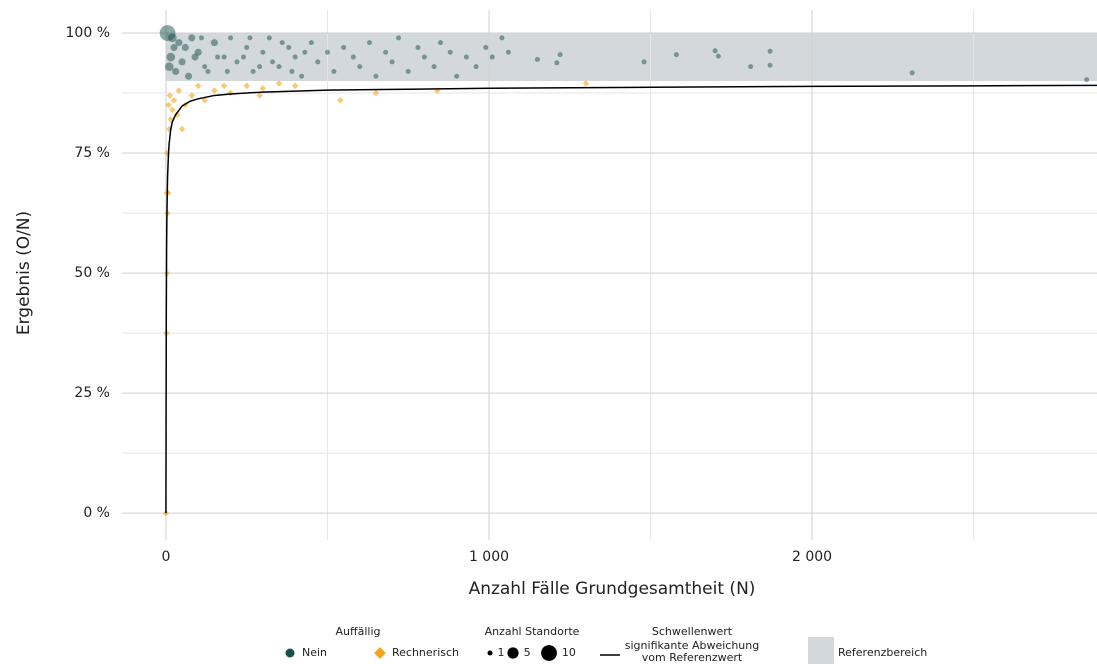  I want to click on legend-label: 5, so click(527, 652).